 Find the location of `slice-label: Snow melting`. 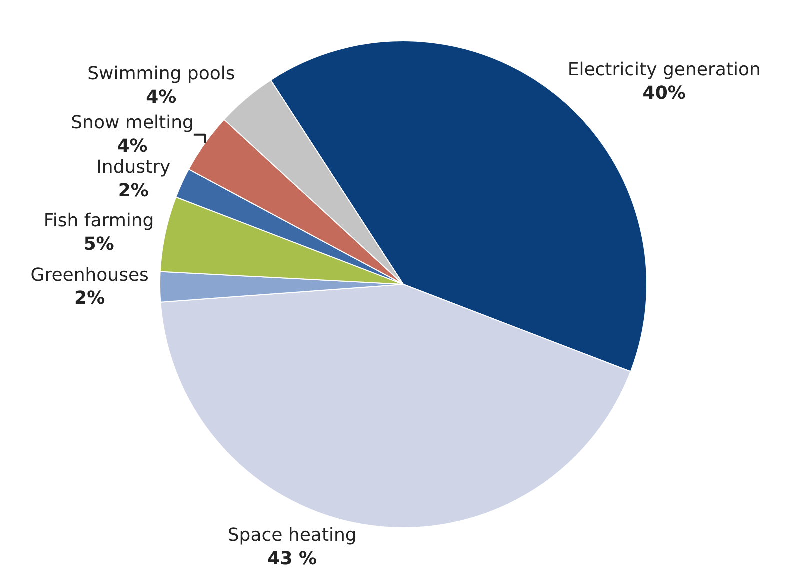

slice-label: Snow melting is located at coordinates (132, 123).